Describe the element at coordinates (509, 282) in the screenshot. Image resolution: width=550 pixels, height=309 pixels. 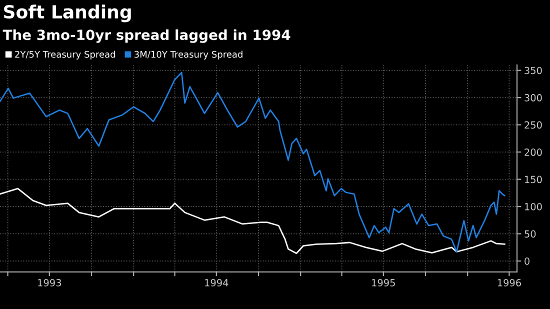
I see `x-tick-label: 1996` at that location.